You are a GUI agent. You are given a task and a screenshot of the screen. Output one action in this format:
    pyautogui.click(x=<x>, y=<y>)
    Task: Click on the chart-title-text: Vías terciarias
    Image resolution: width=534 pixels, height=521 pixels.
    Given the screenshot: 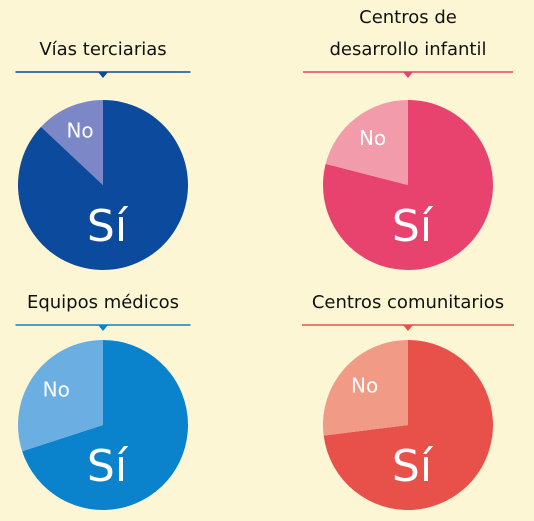 What is the action you would take?
    pyautogui.click(x=103, y=49)
    